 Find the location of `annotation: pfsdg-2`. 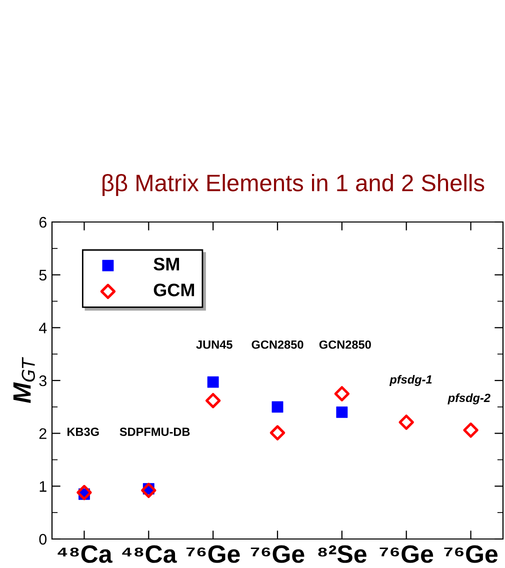

annotation: pfsdg-2 is located at coordinates (469, 398).